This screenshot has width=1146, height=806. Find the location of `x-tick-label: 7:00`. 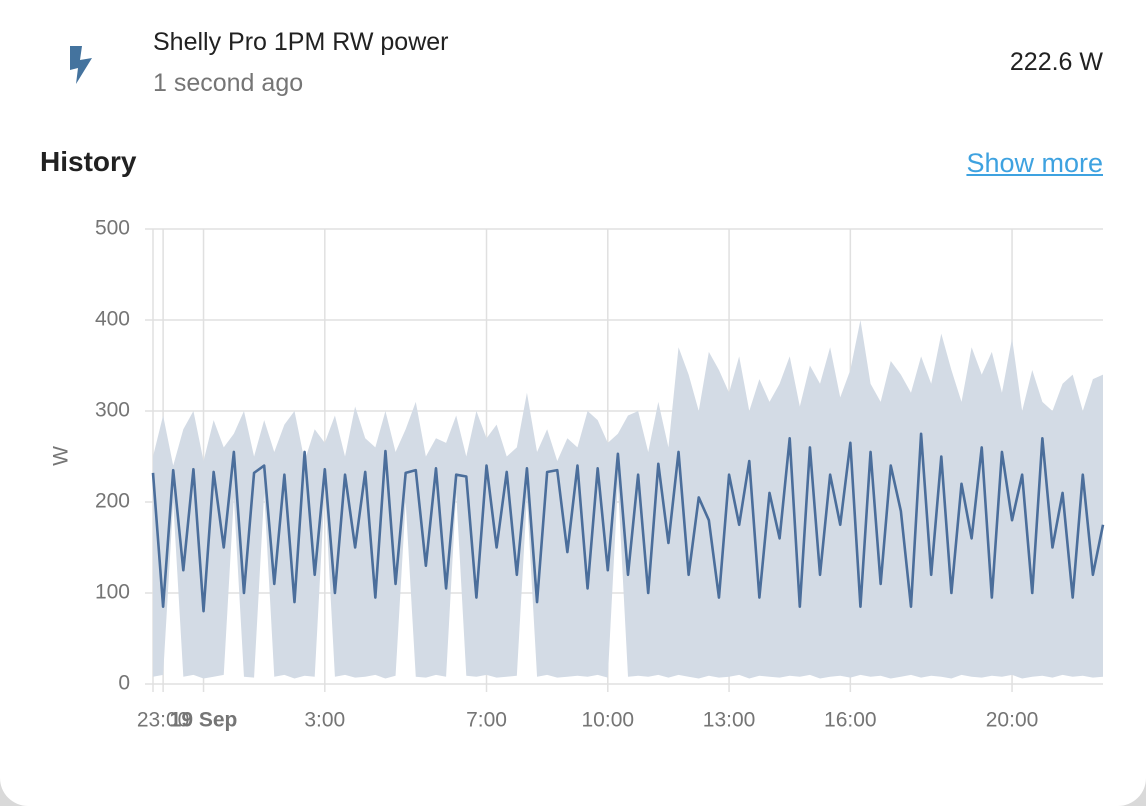

x-tick-label: 7:00 is located at coordinates (486, 720).